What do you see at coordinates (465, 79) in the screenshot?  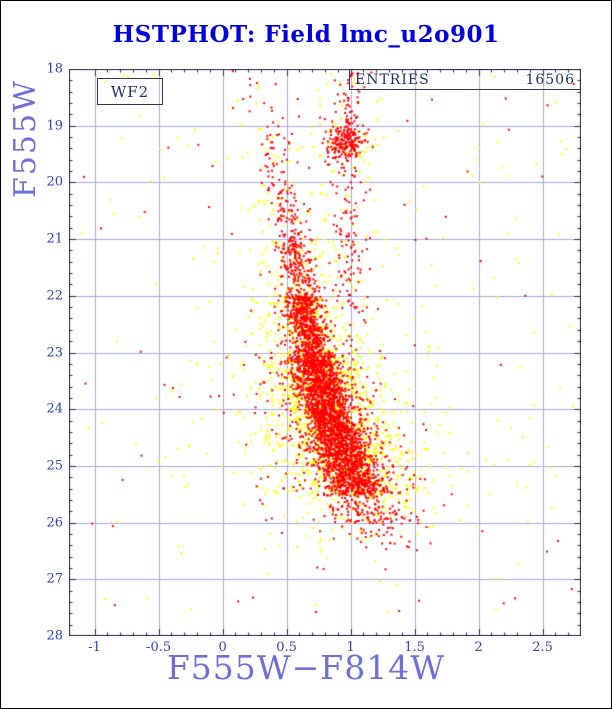 I see `entries-box: ENTRIES 16506` at bounding box center [465, 79].